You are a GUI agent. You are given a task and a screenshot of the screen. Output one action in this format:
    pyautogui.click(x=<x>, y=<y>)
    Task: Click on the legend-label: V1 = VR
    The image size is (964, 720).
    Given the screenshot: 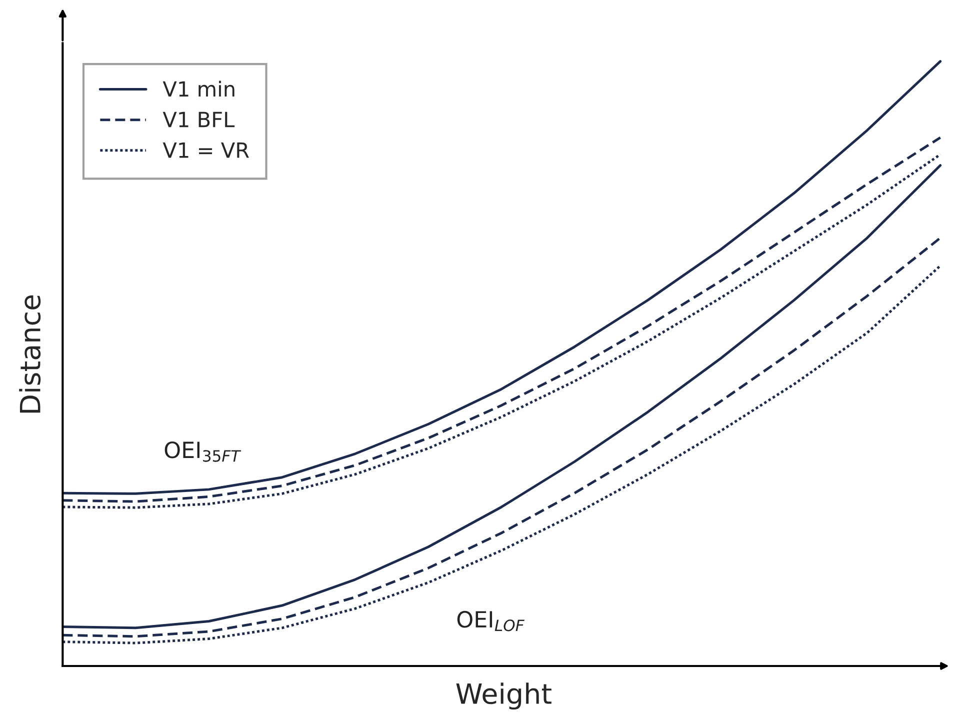 What is the action you would take?
    pyautogui.click(x=205, y=150)
    